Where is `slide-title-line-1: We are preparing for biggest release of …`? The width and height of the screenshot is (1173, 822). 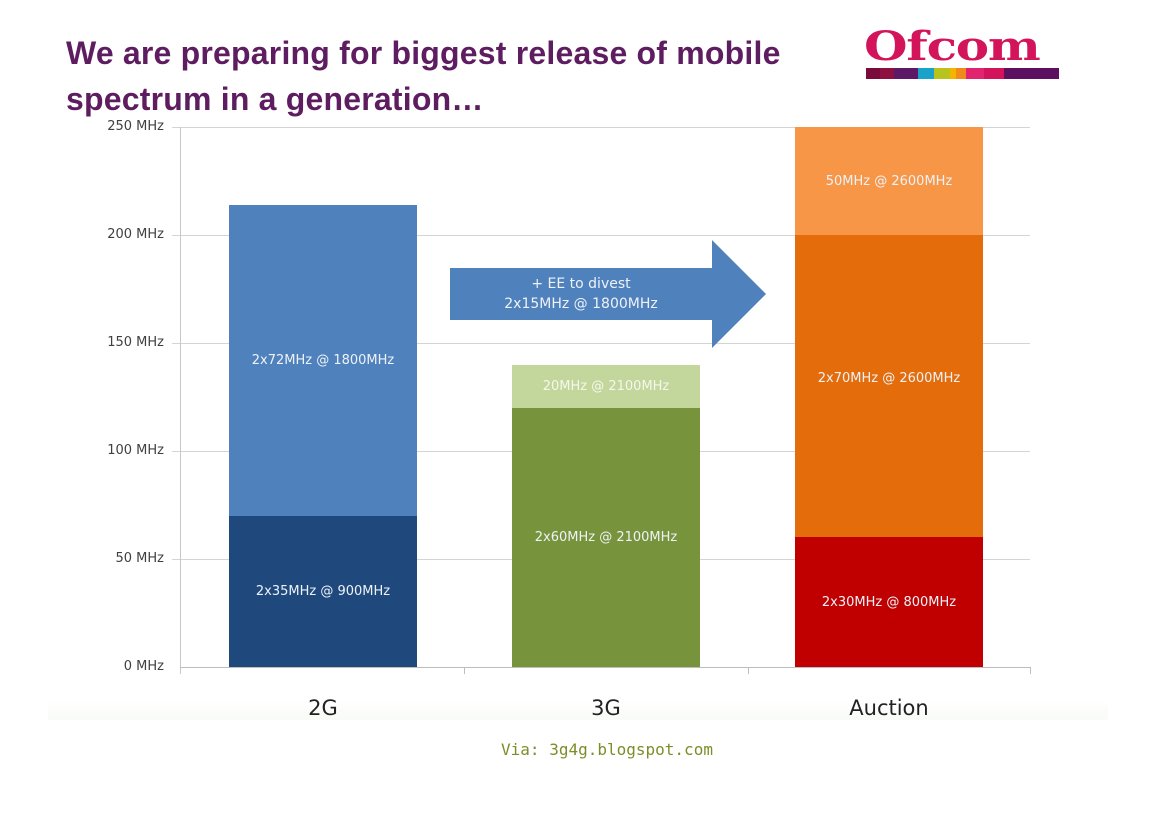 slide-title-line-1: We are preparing for biggest release of … is located at coordinates (423, 53).